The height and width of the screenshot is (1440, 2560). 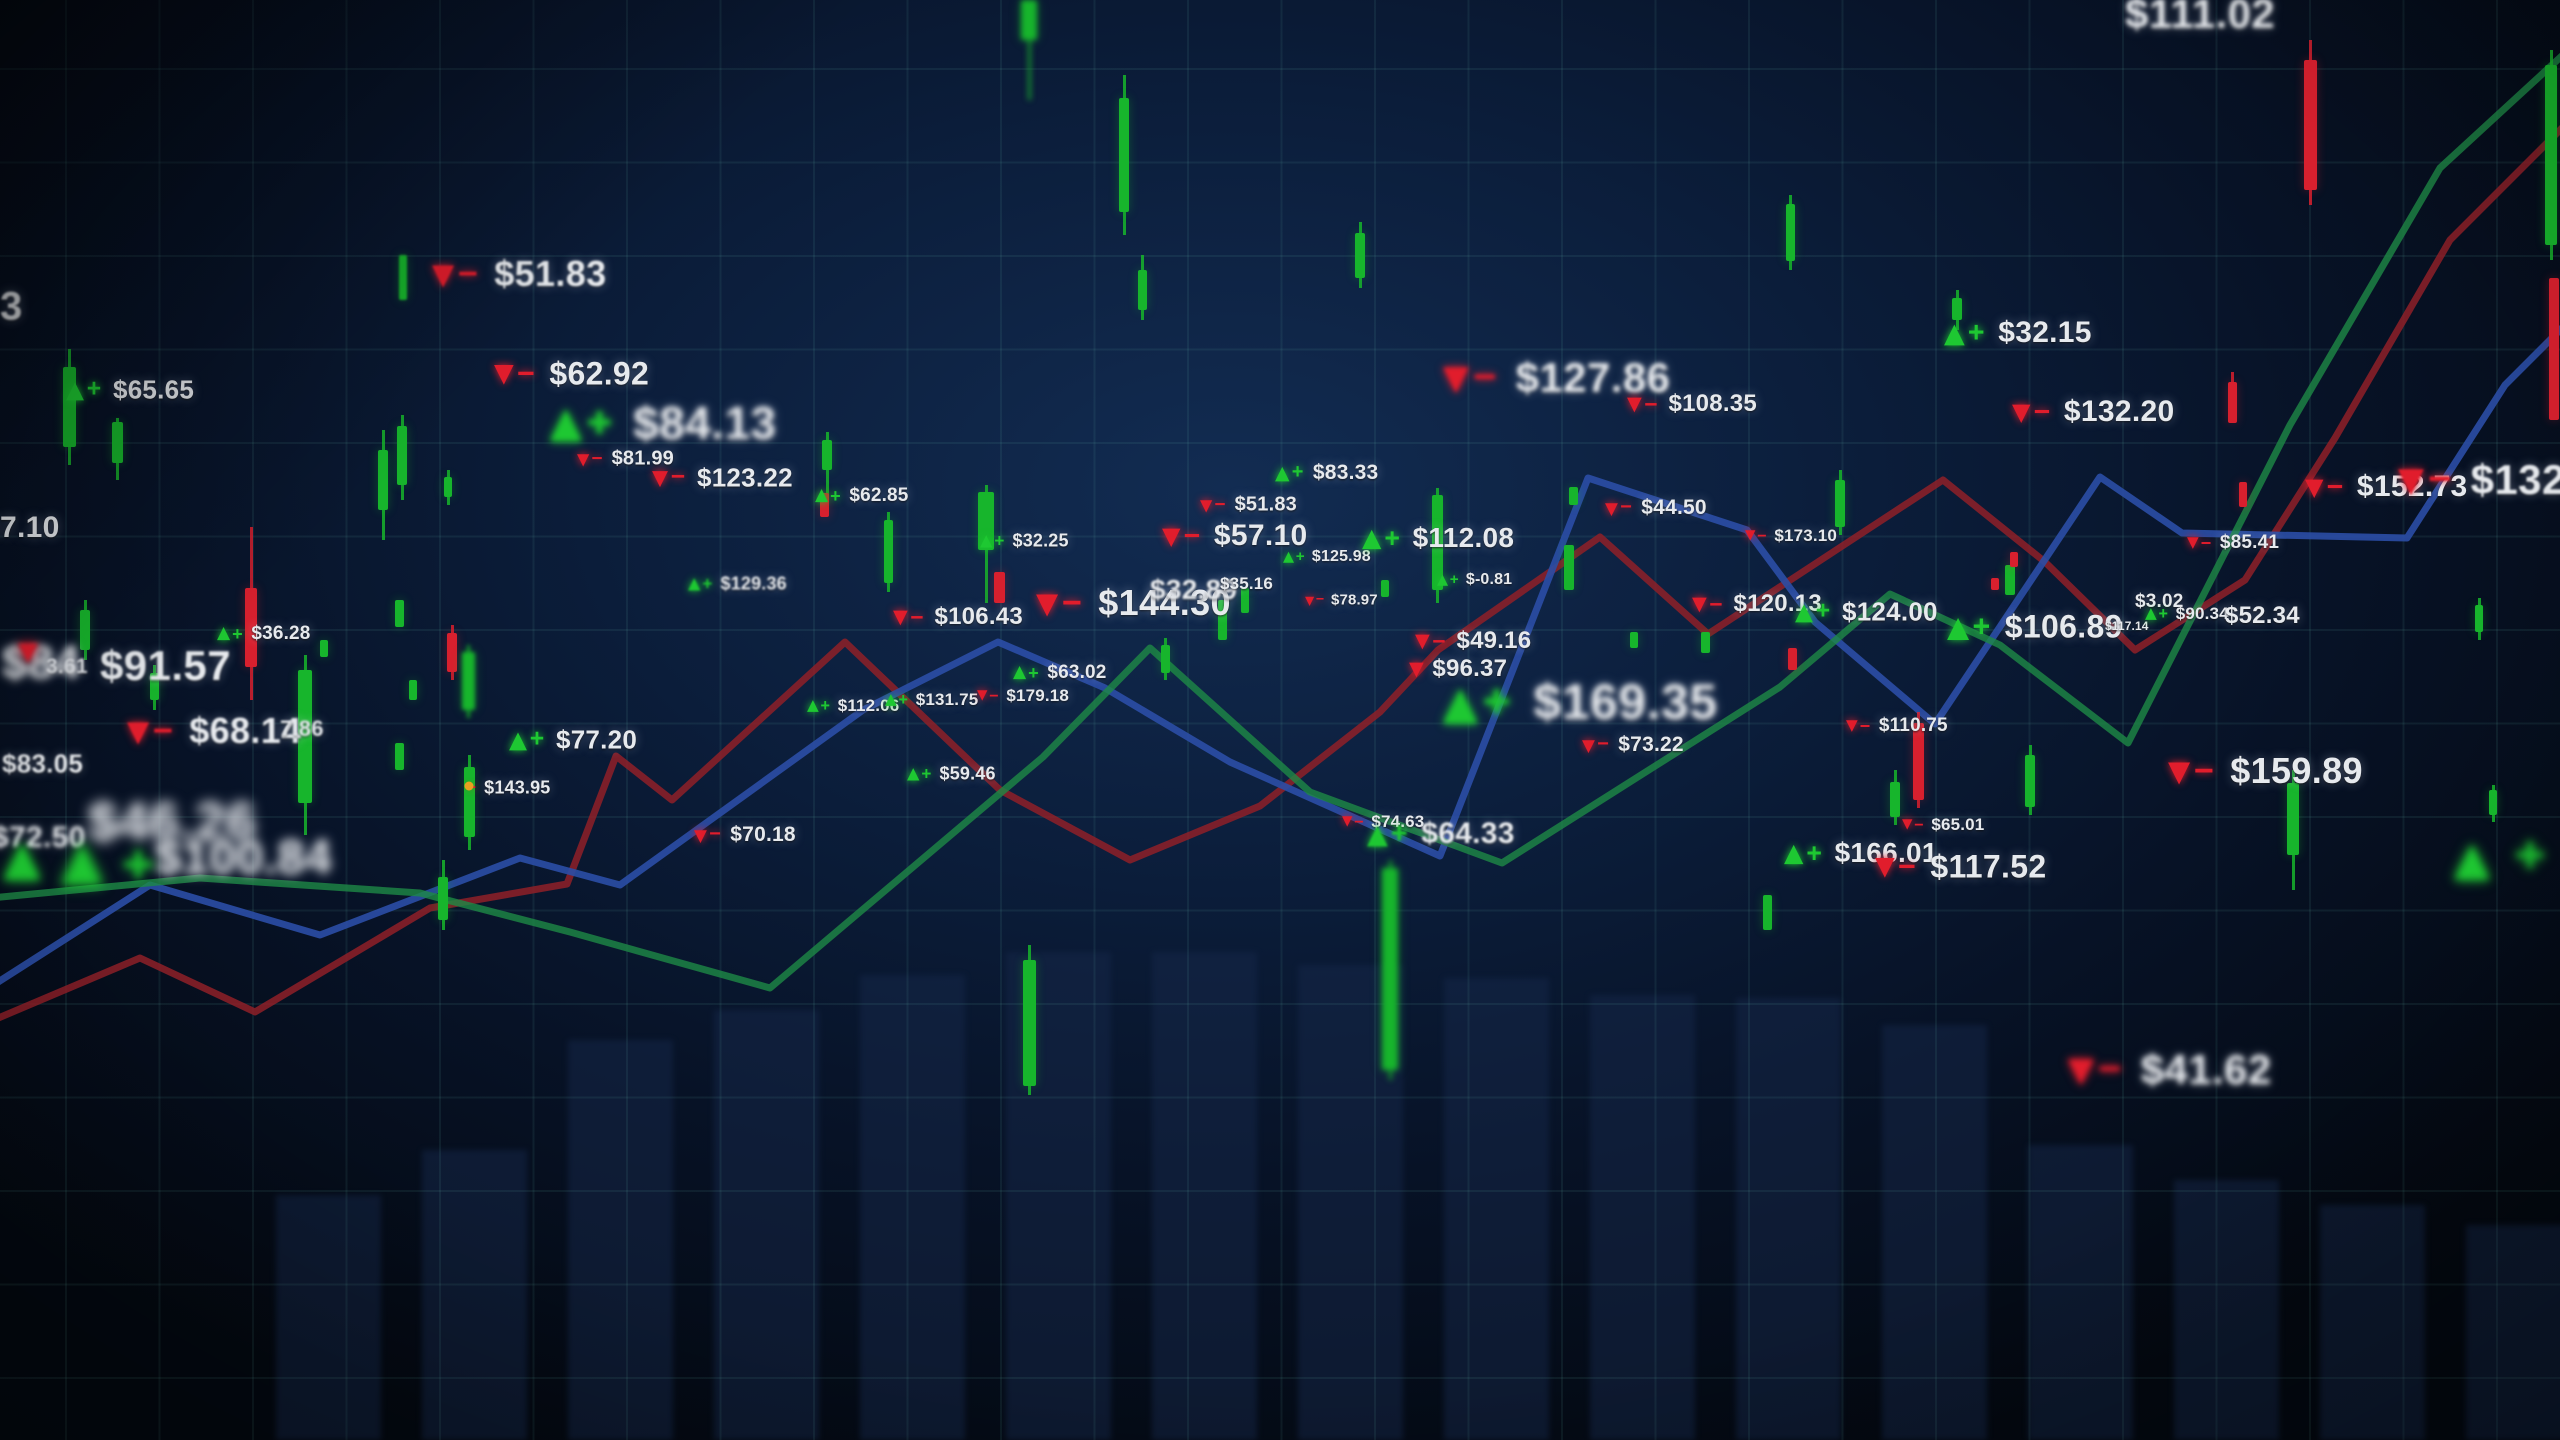 I want to click on price-label: $84, so click(x=41, y=662).